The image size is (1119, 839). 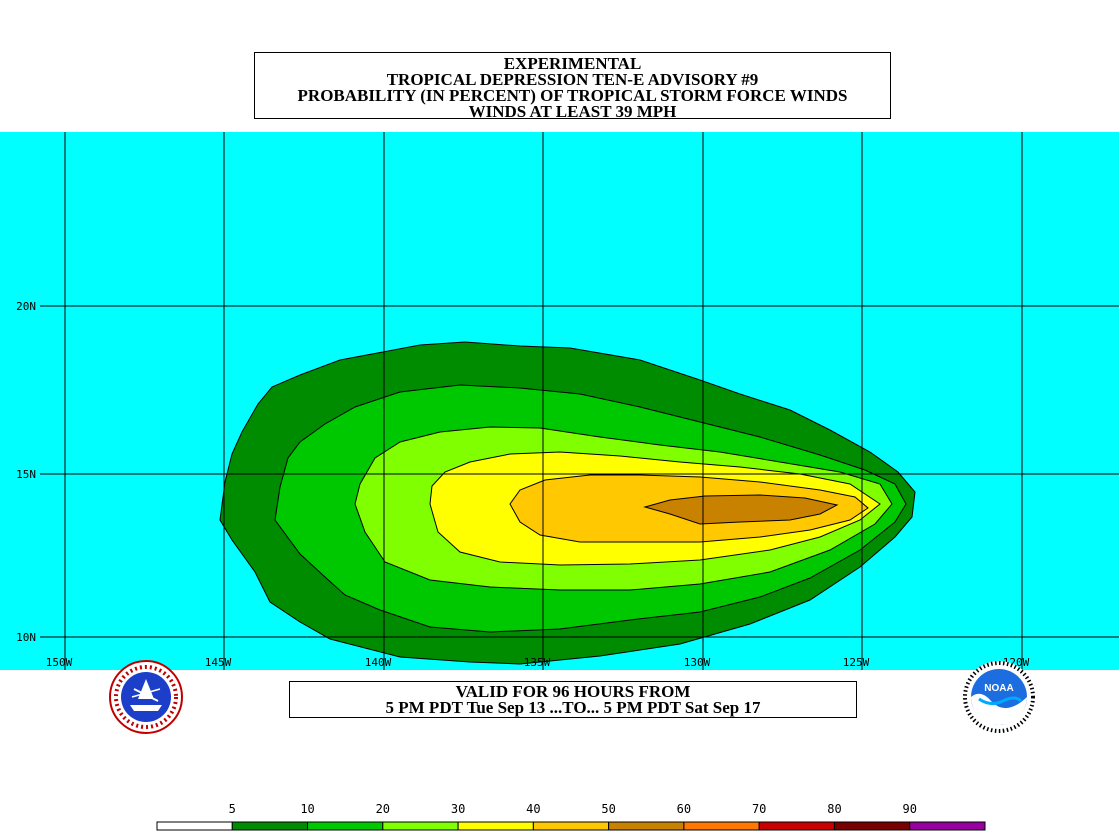 I want to click on legend-label: 70, so click(x=759, y=809).